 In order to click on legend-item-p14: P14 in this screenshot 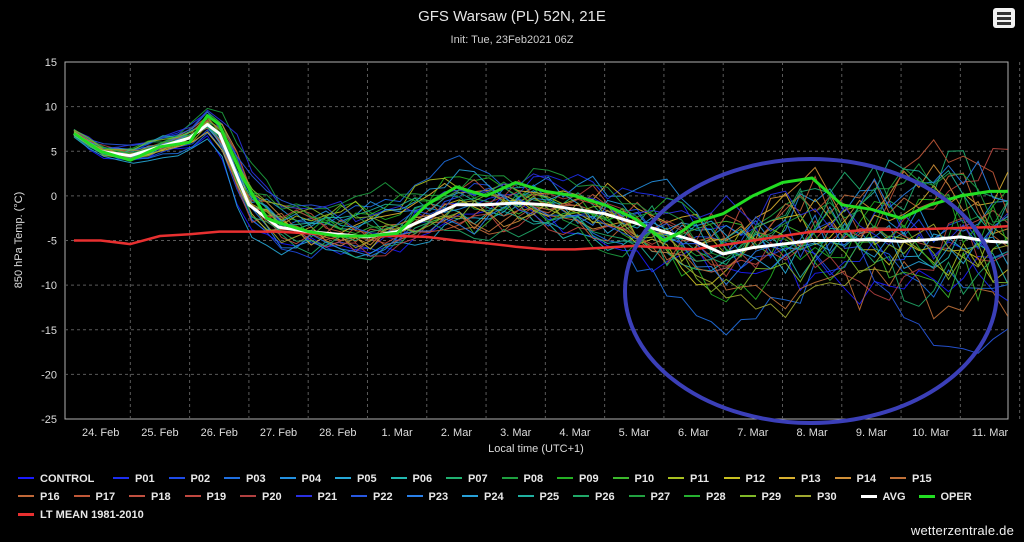, I will do `click(855, 479)`.